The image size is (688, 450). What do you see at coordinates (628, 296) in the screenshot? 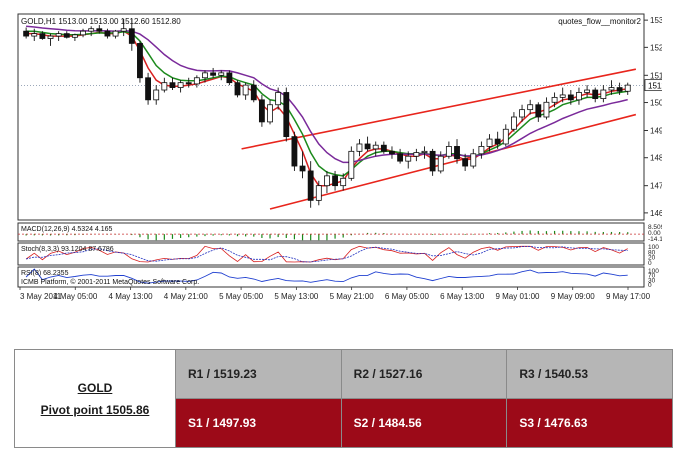
I see `time-tick-label: 9 May 17:00` at bounding box center [628, 296].